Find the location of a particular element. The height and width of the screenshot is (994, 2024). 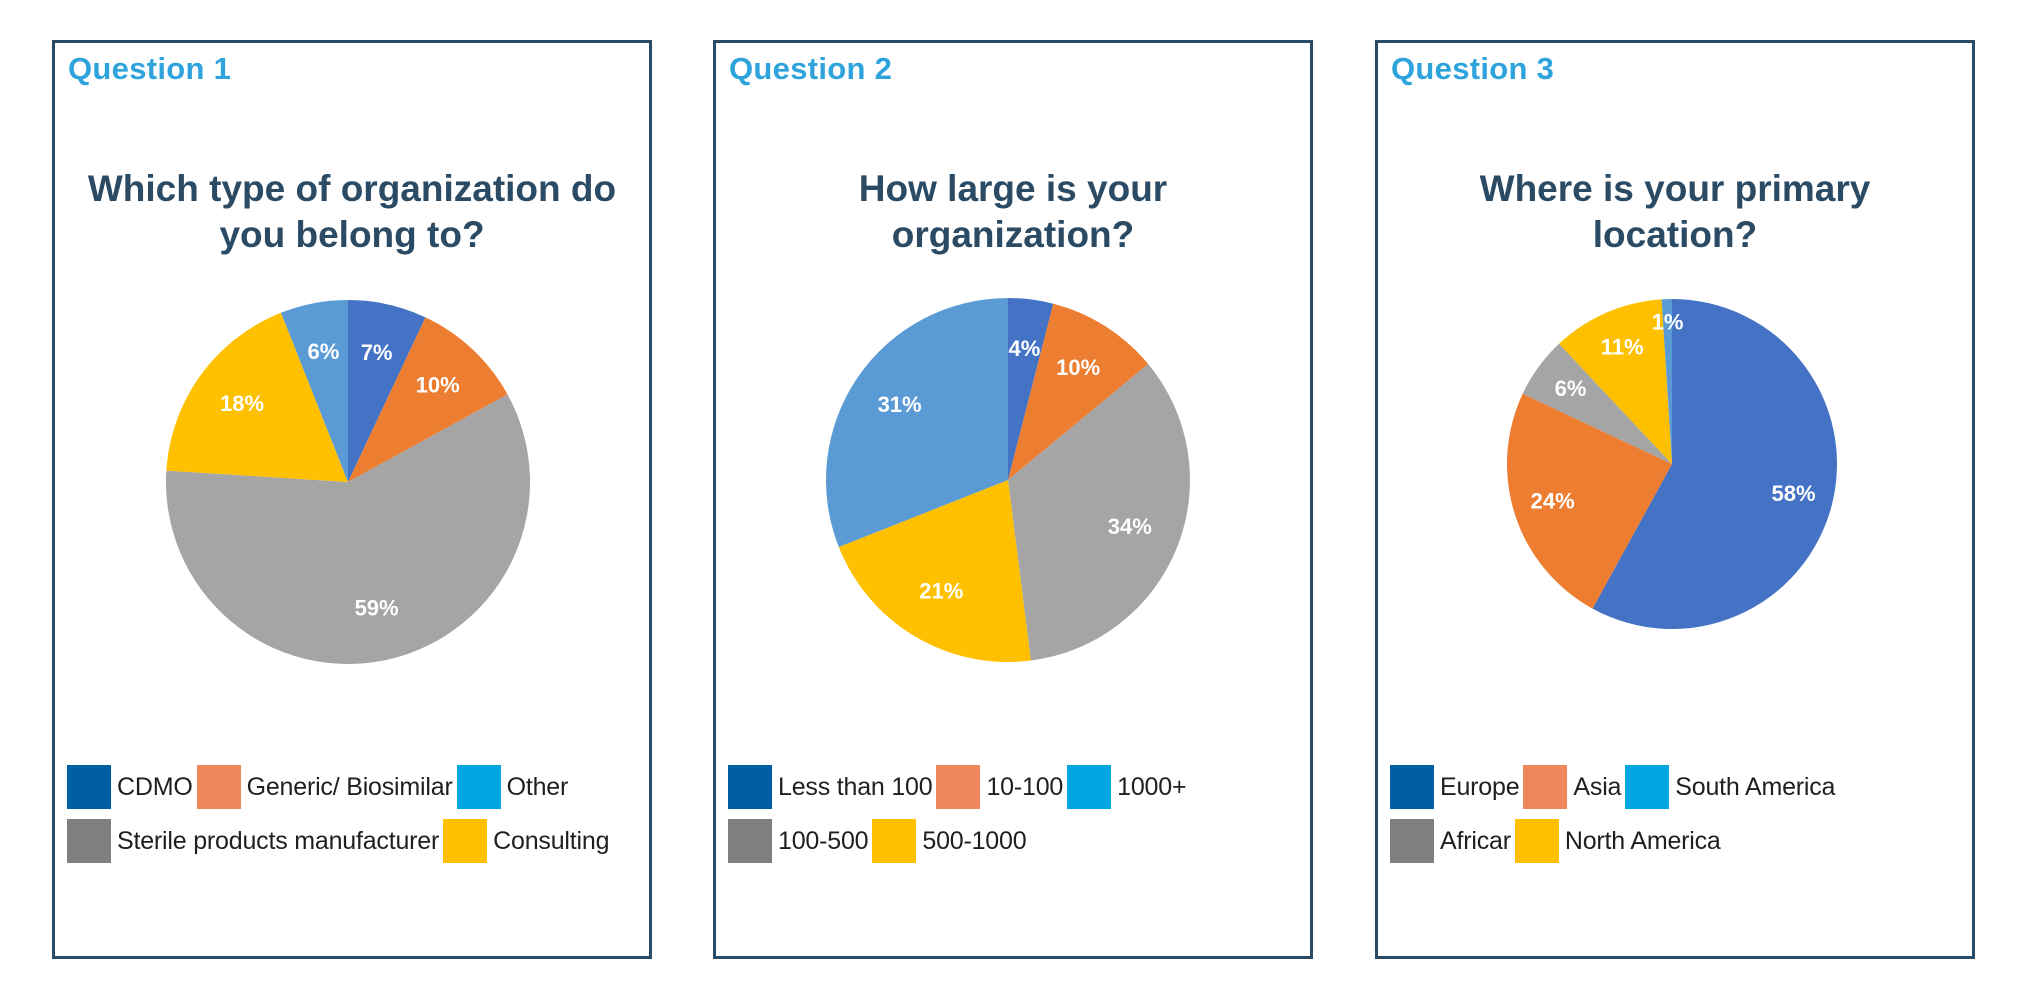

legend-item-north-america: North America is located at coordinates (1617, 841).